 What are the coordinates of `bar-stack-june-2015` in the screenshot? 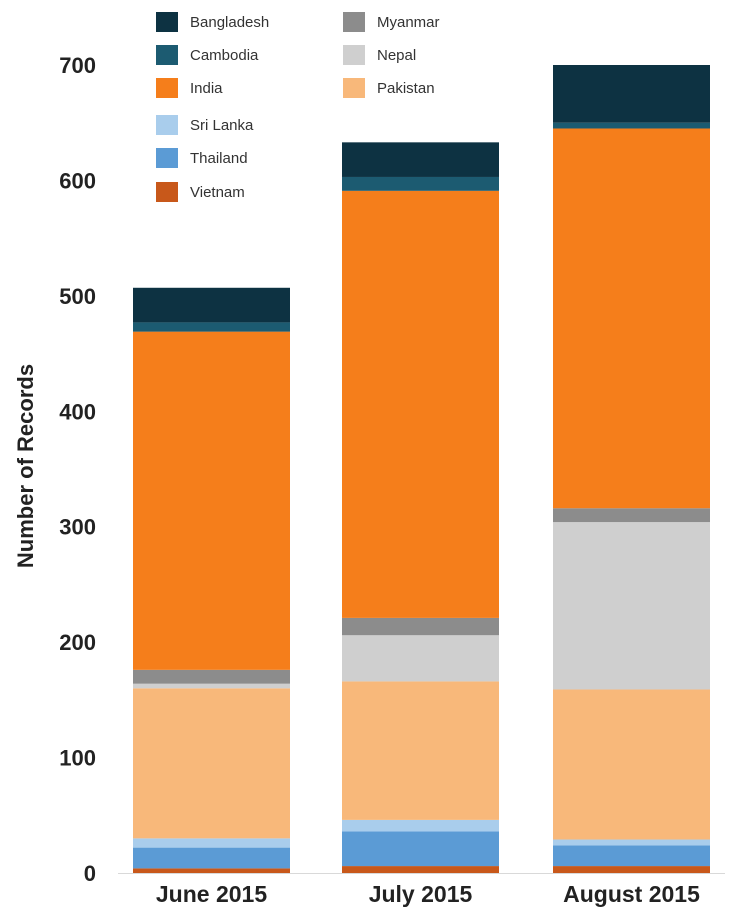 It's located at (211, 580).